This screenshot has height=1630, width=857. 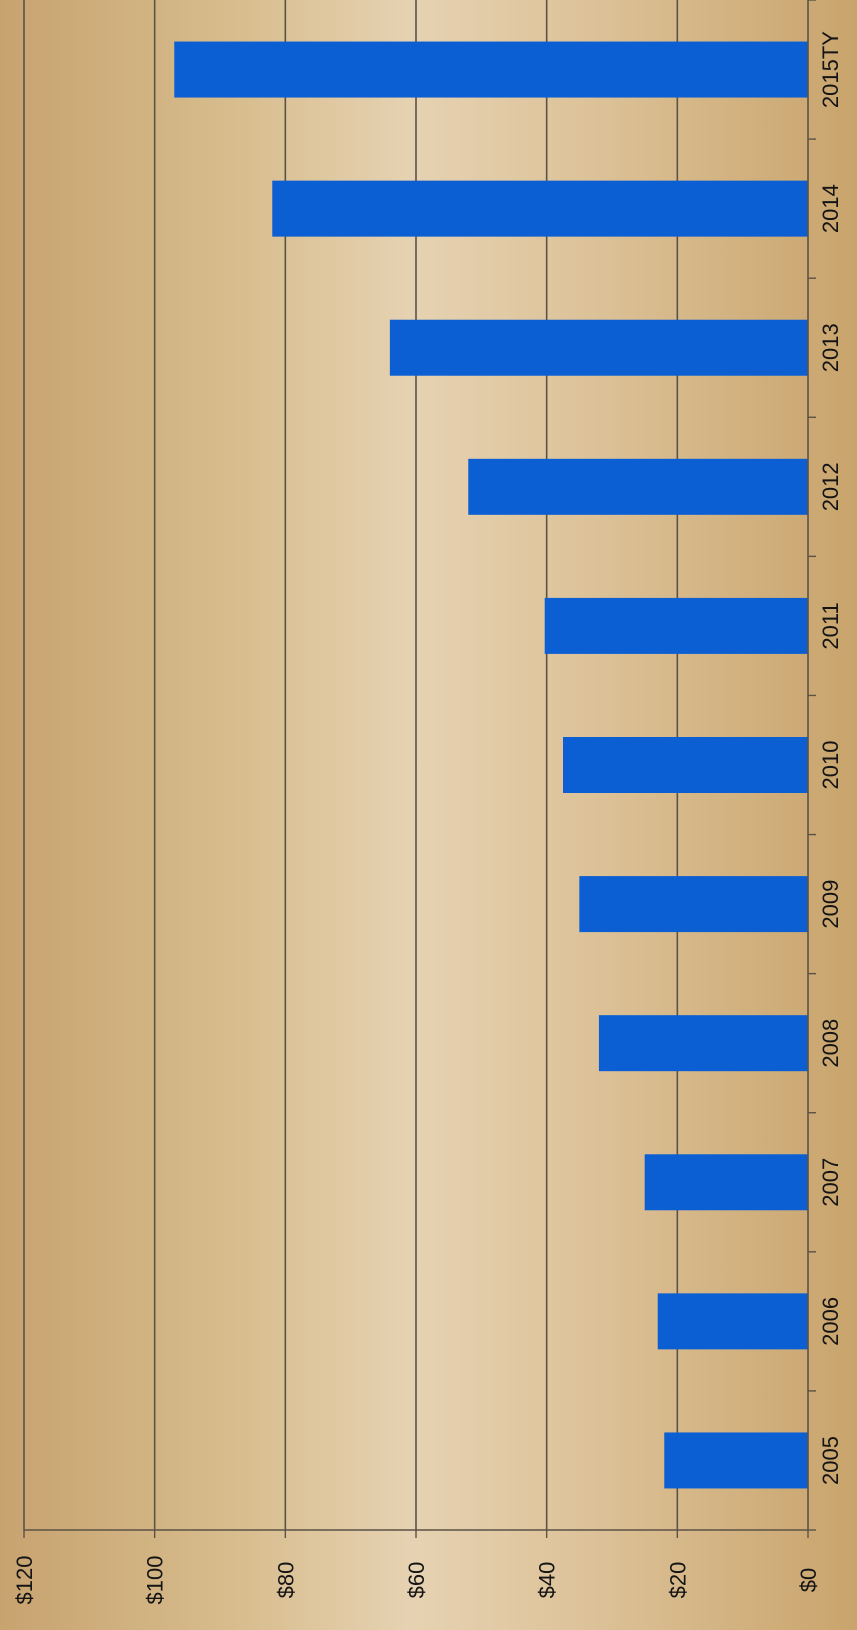 What do you see at coordinates (830, 765) in the screenshot?
I see `category-label: 2010` at bounding box center [830, 765].